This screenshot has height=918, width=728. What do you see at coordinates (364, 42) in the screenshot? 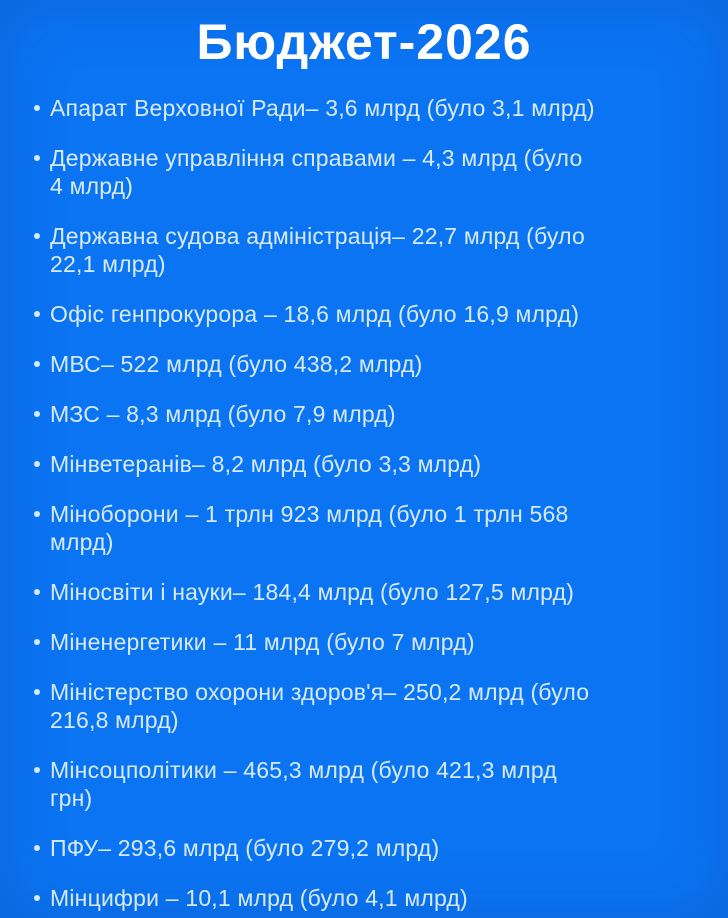
I see `page-title: Бюджет-2026` at bounding box center [364, 42].